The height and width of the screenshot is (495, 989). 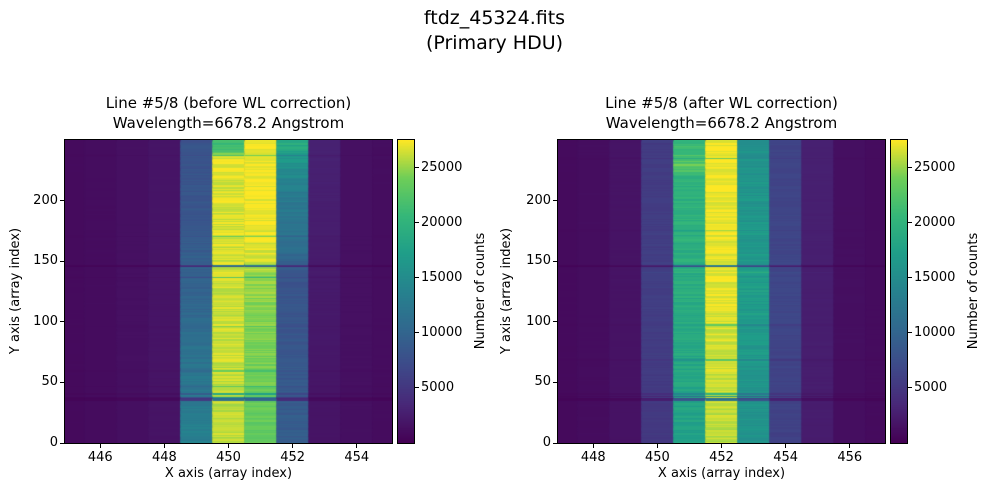 What do you see at coordinates (228, 103) in the screenshot?
I see `subplot-title-line1: Line #5/8 (before WL correction)` at bounding box center [228, 103].